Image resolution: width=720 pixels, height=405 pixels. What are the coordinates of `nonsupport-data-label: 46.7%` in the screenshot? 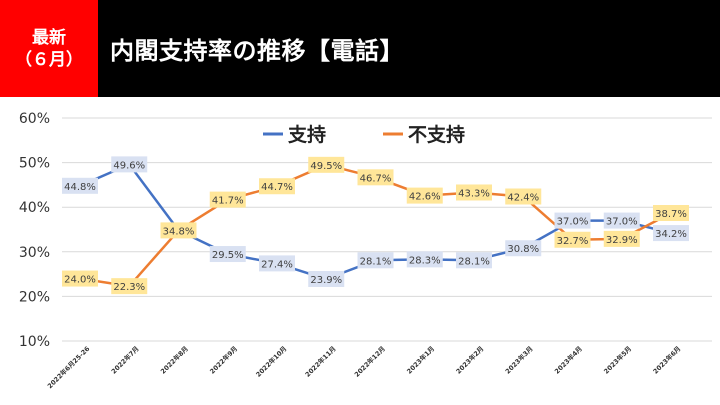 It's located at (376, 178).